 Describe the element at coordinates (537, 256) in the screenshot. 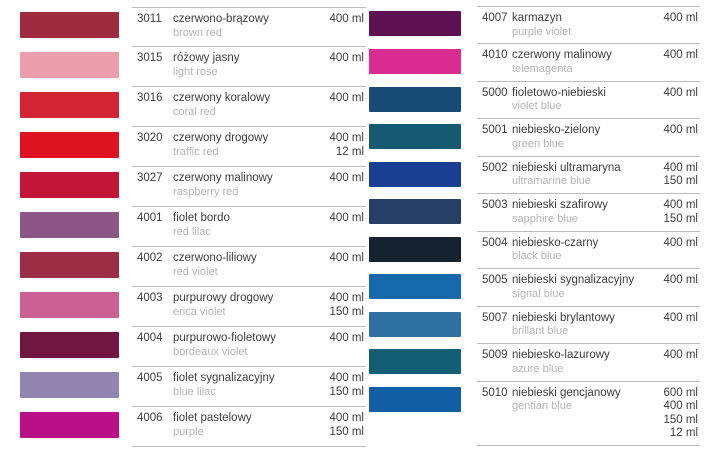

I see `color-name-english: black blue` at that location.